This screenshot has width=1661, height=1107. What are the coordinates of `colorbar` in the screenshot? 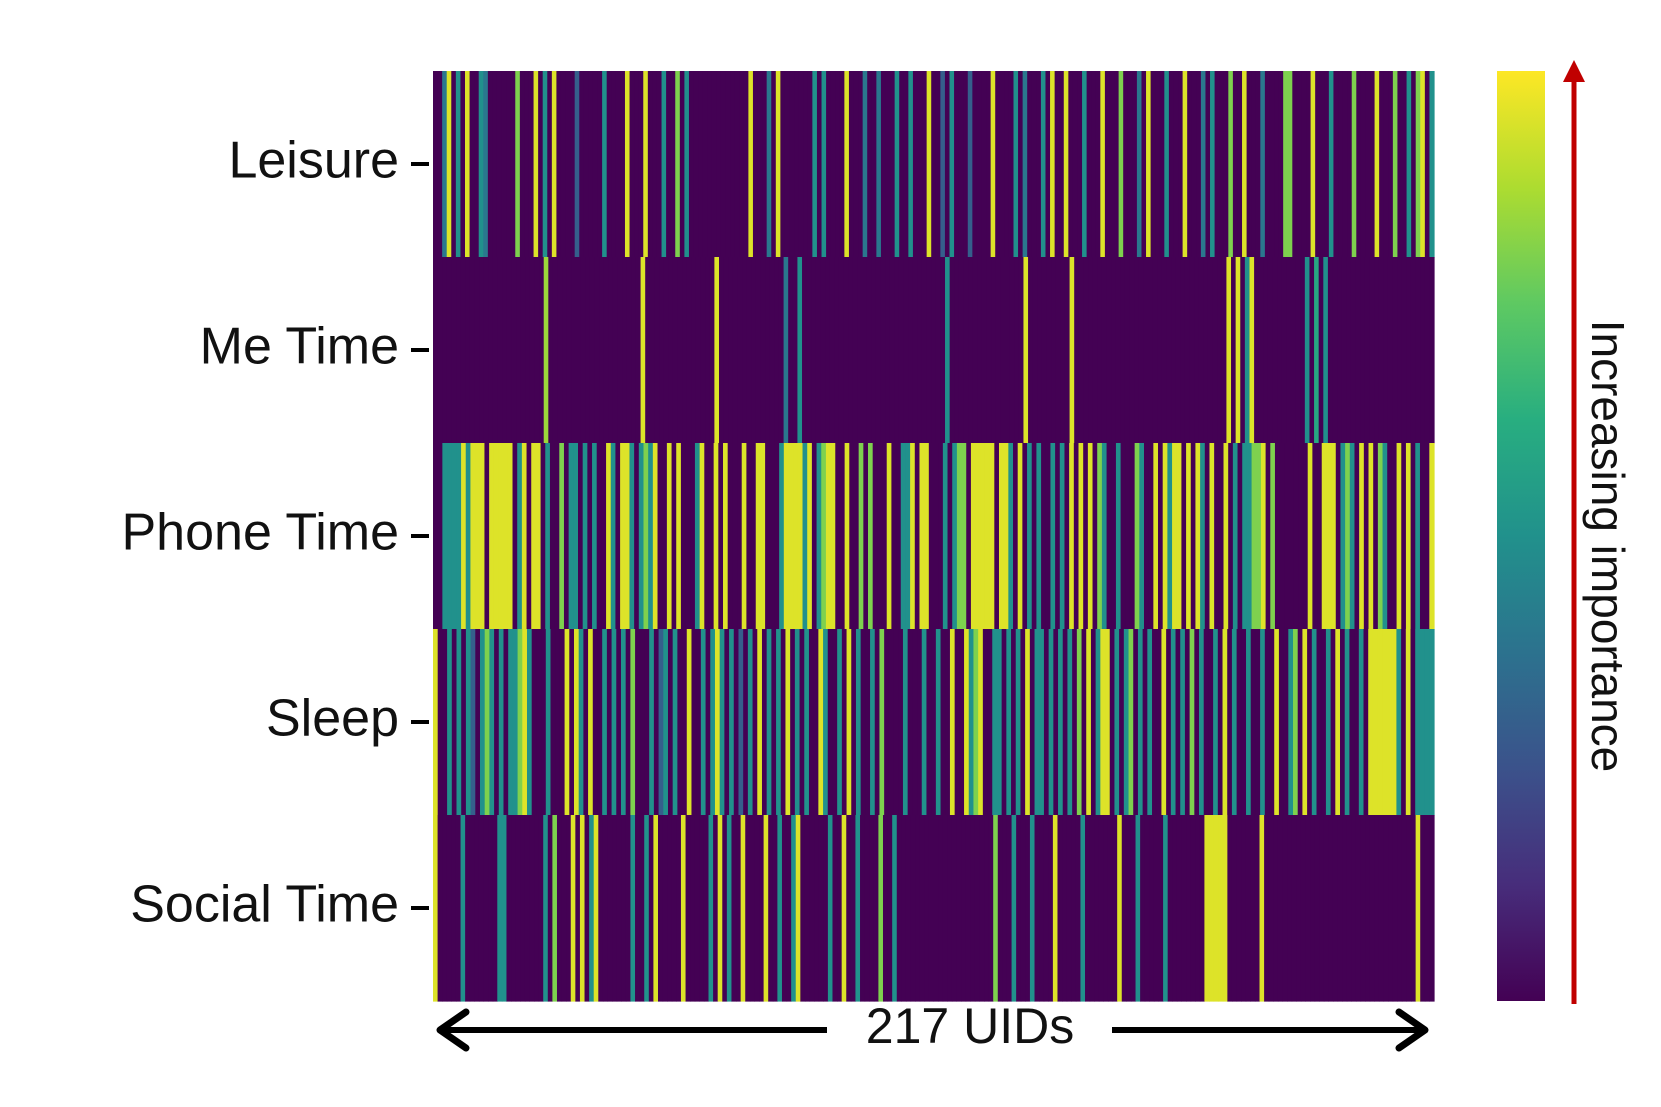 It's located at (1521, 536).